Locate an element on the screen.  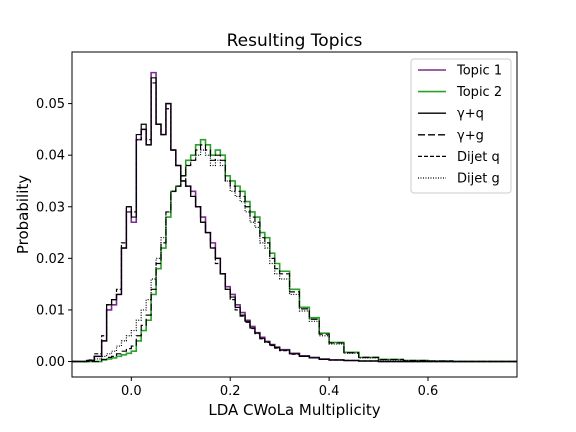
legend-label-3: γ+q is located at coordinates (470, 114).